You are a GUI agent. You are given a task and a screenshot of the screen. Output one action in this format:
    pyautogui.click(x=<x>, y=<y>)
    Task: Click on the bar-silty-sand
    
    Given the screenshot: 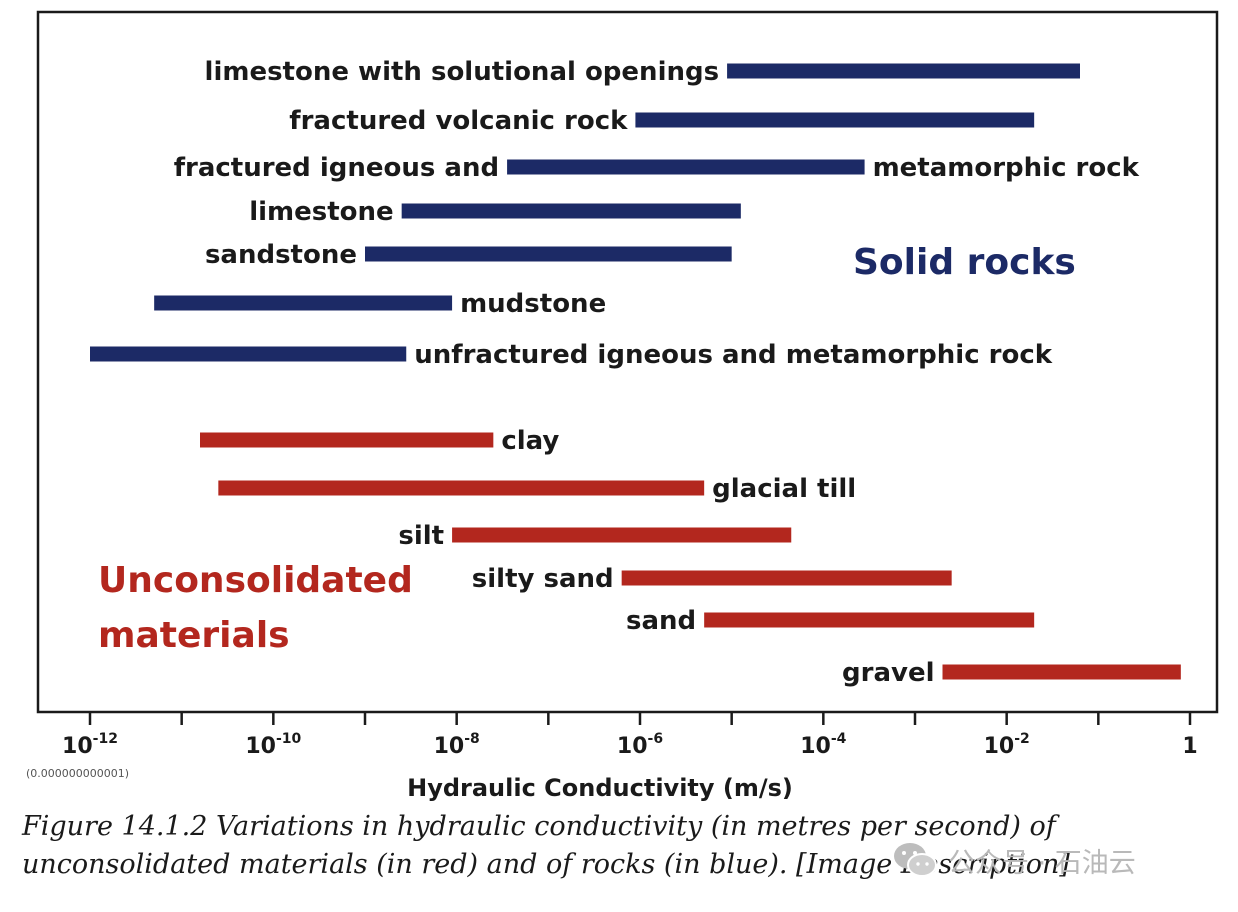 What is the action you would take?
    pyautogui.click(x=786, y=578)
    